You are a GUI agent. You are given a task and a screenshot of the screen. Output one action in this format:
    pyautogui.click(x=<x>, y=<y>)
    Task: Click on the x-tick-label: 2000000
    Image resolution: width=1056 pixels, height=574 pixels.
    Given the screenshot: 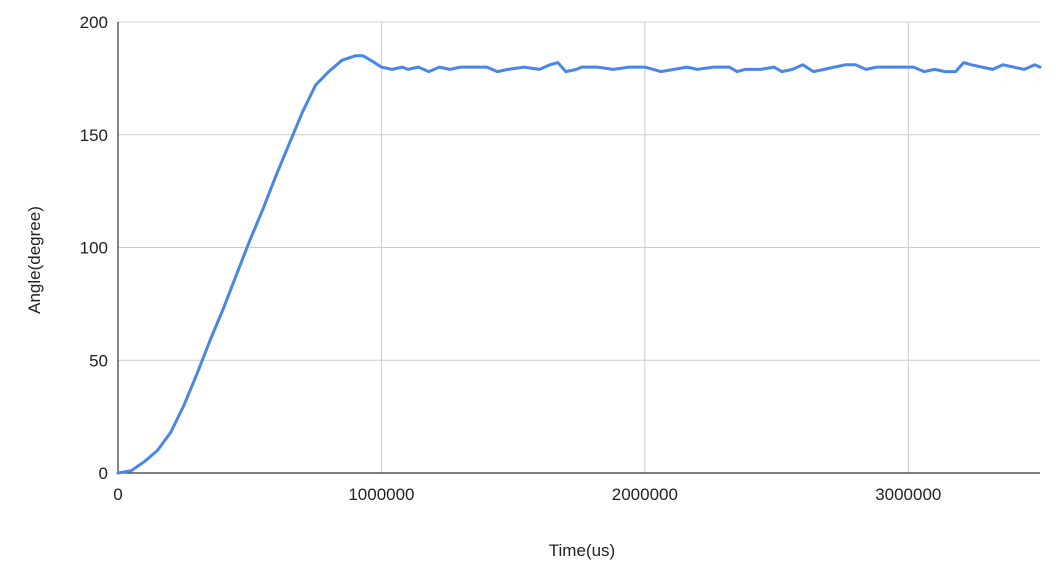 What is the action you would take?
    pyautogui.click(x=645, y=494)
    